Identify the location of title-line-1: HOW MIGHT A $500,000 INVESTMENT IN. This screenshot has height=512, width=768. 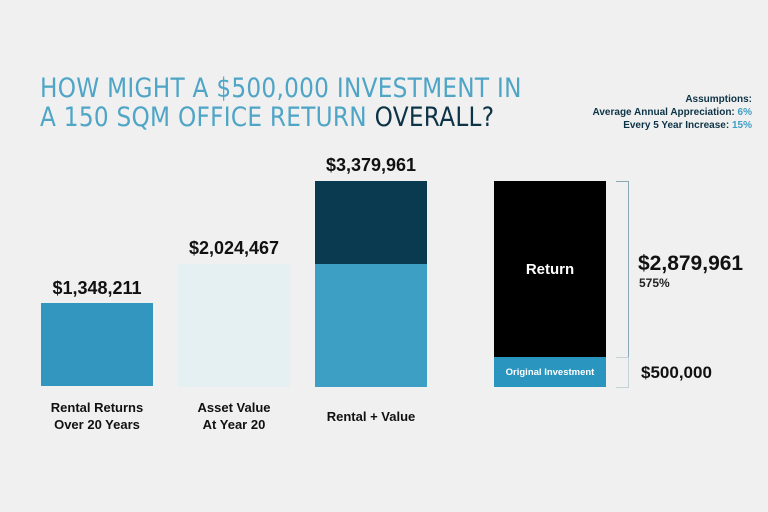
(281, 88).